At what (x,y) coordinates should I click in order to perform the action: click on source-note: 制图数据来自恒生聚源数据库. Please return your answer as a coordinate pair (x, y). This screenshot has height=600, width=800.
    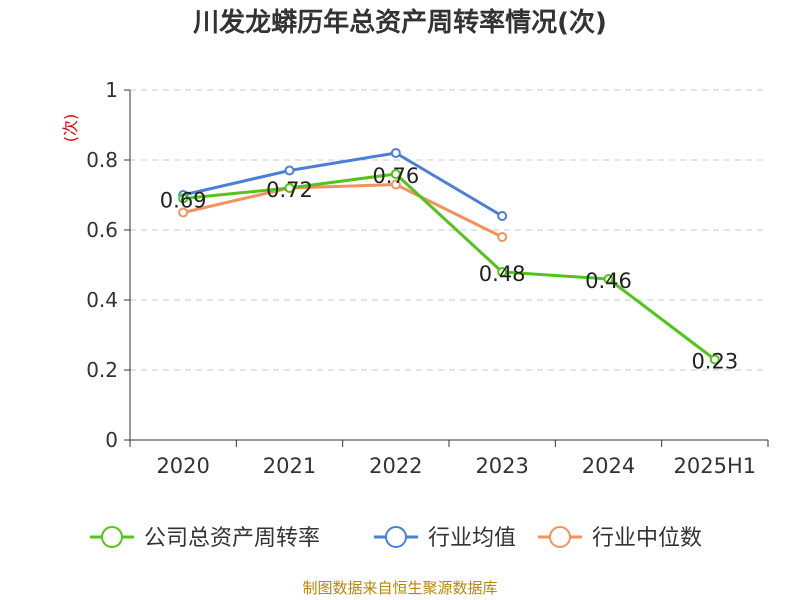
    Looking at the image, I should click on (400, 588).